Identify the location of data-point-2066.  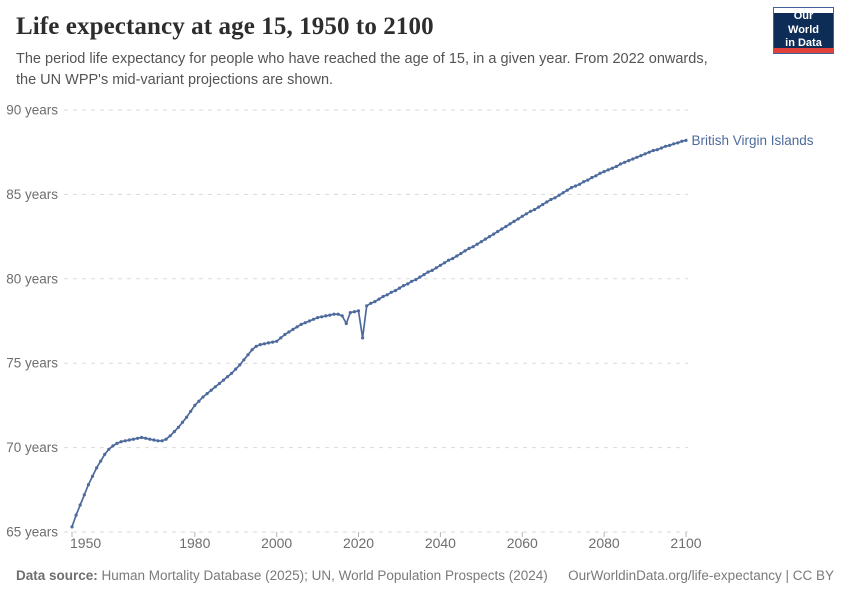
(547, 202).